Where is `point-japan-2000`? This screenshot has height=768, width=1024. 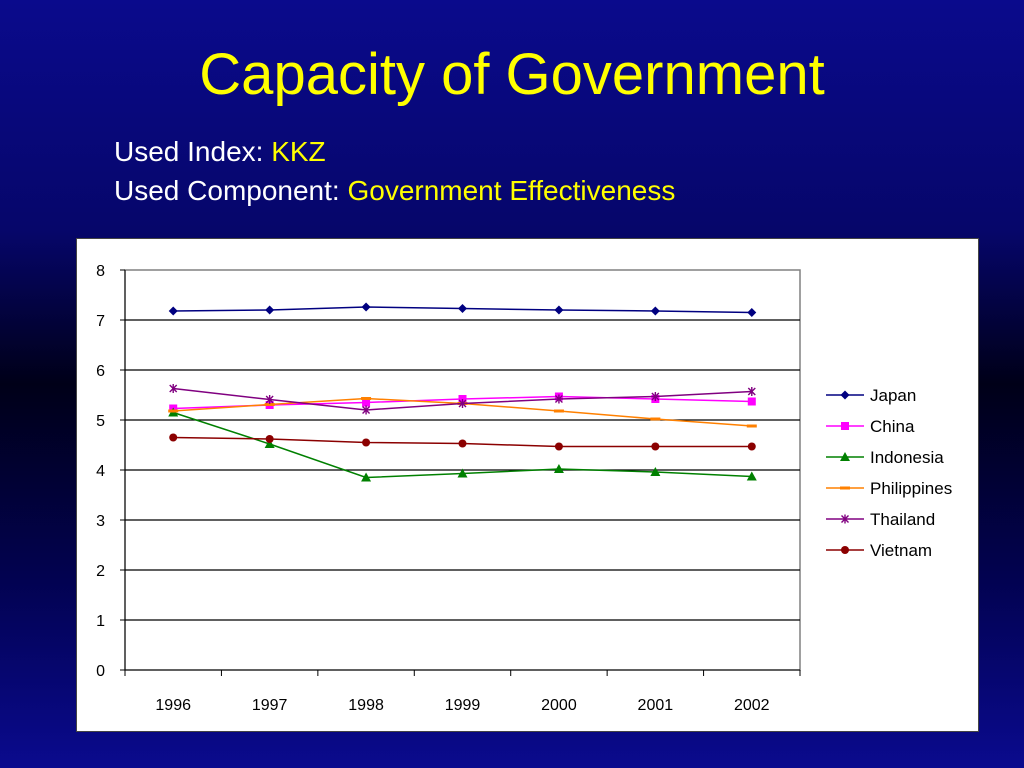
point-japan-2000 is located at coordinates (559, 310).